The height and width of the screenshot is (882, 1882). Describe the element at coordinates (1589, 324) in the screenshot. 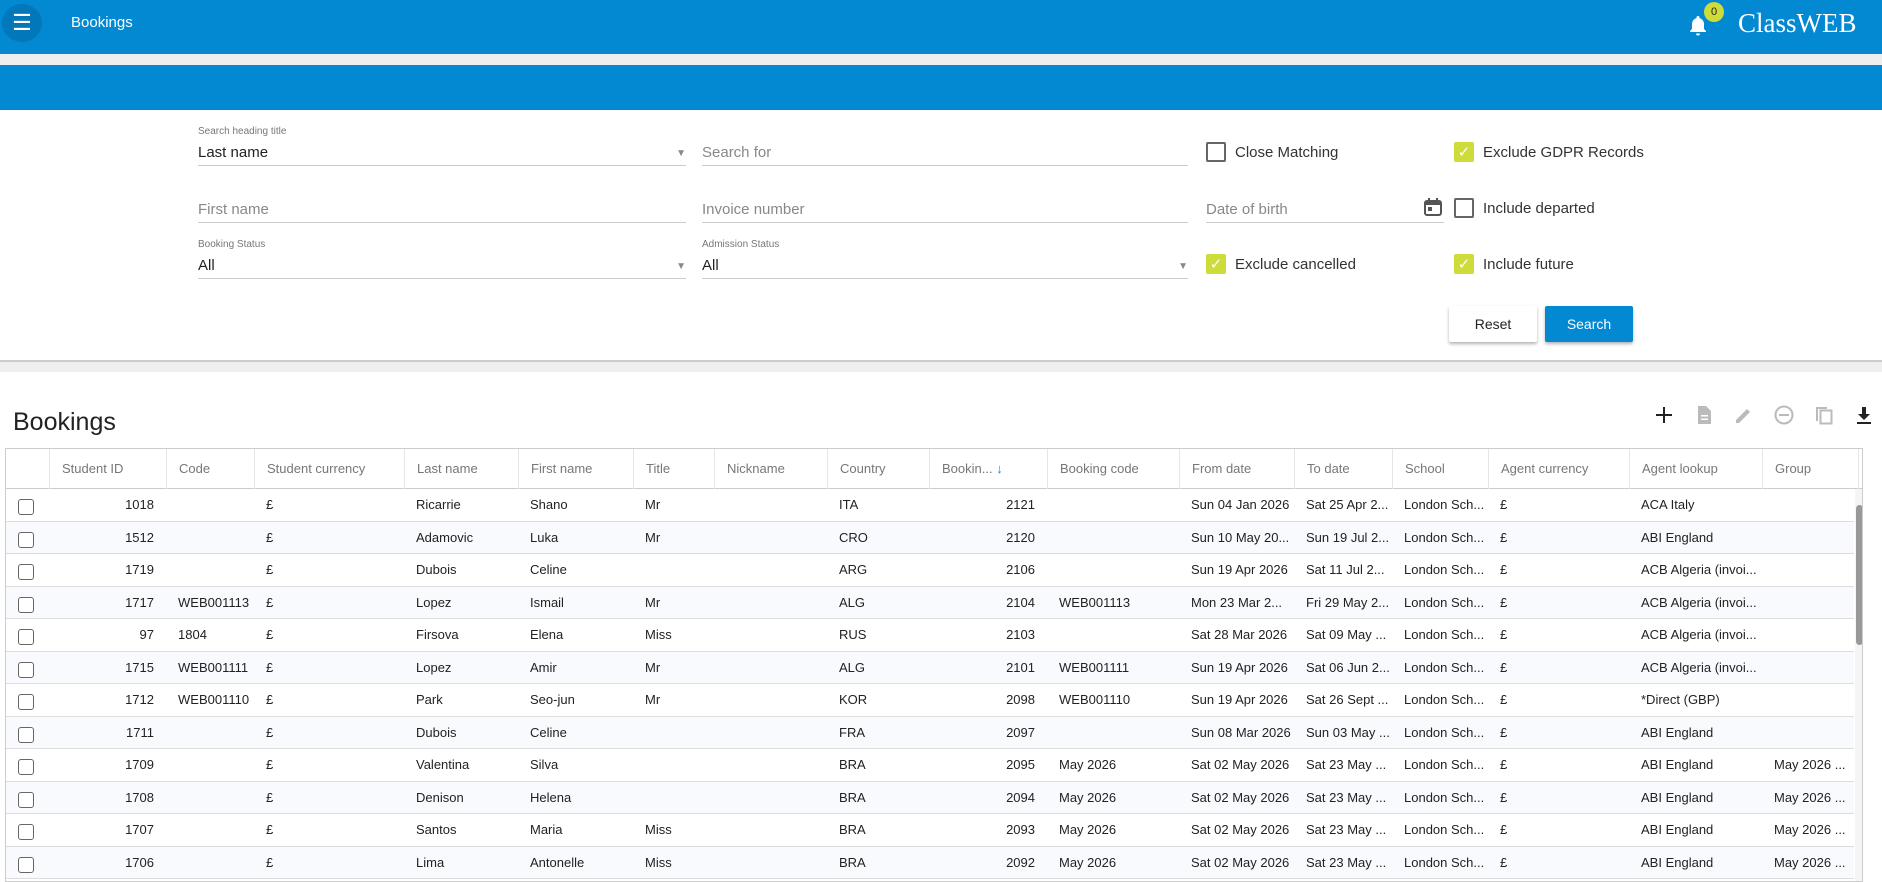

I see `search-button: Search` at that location.